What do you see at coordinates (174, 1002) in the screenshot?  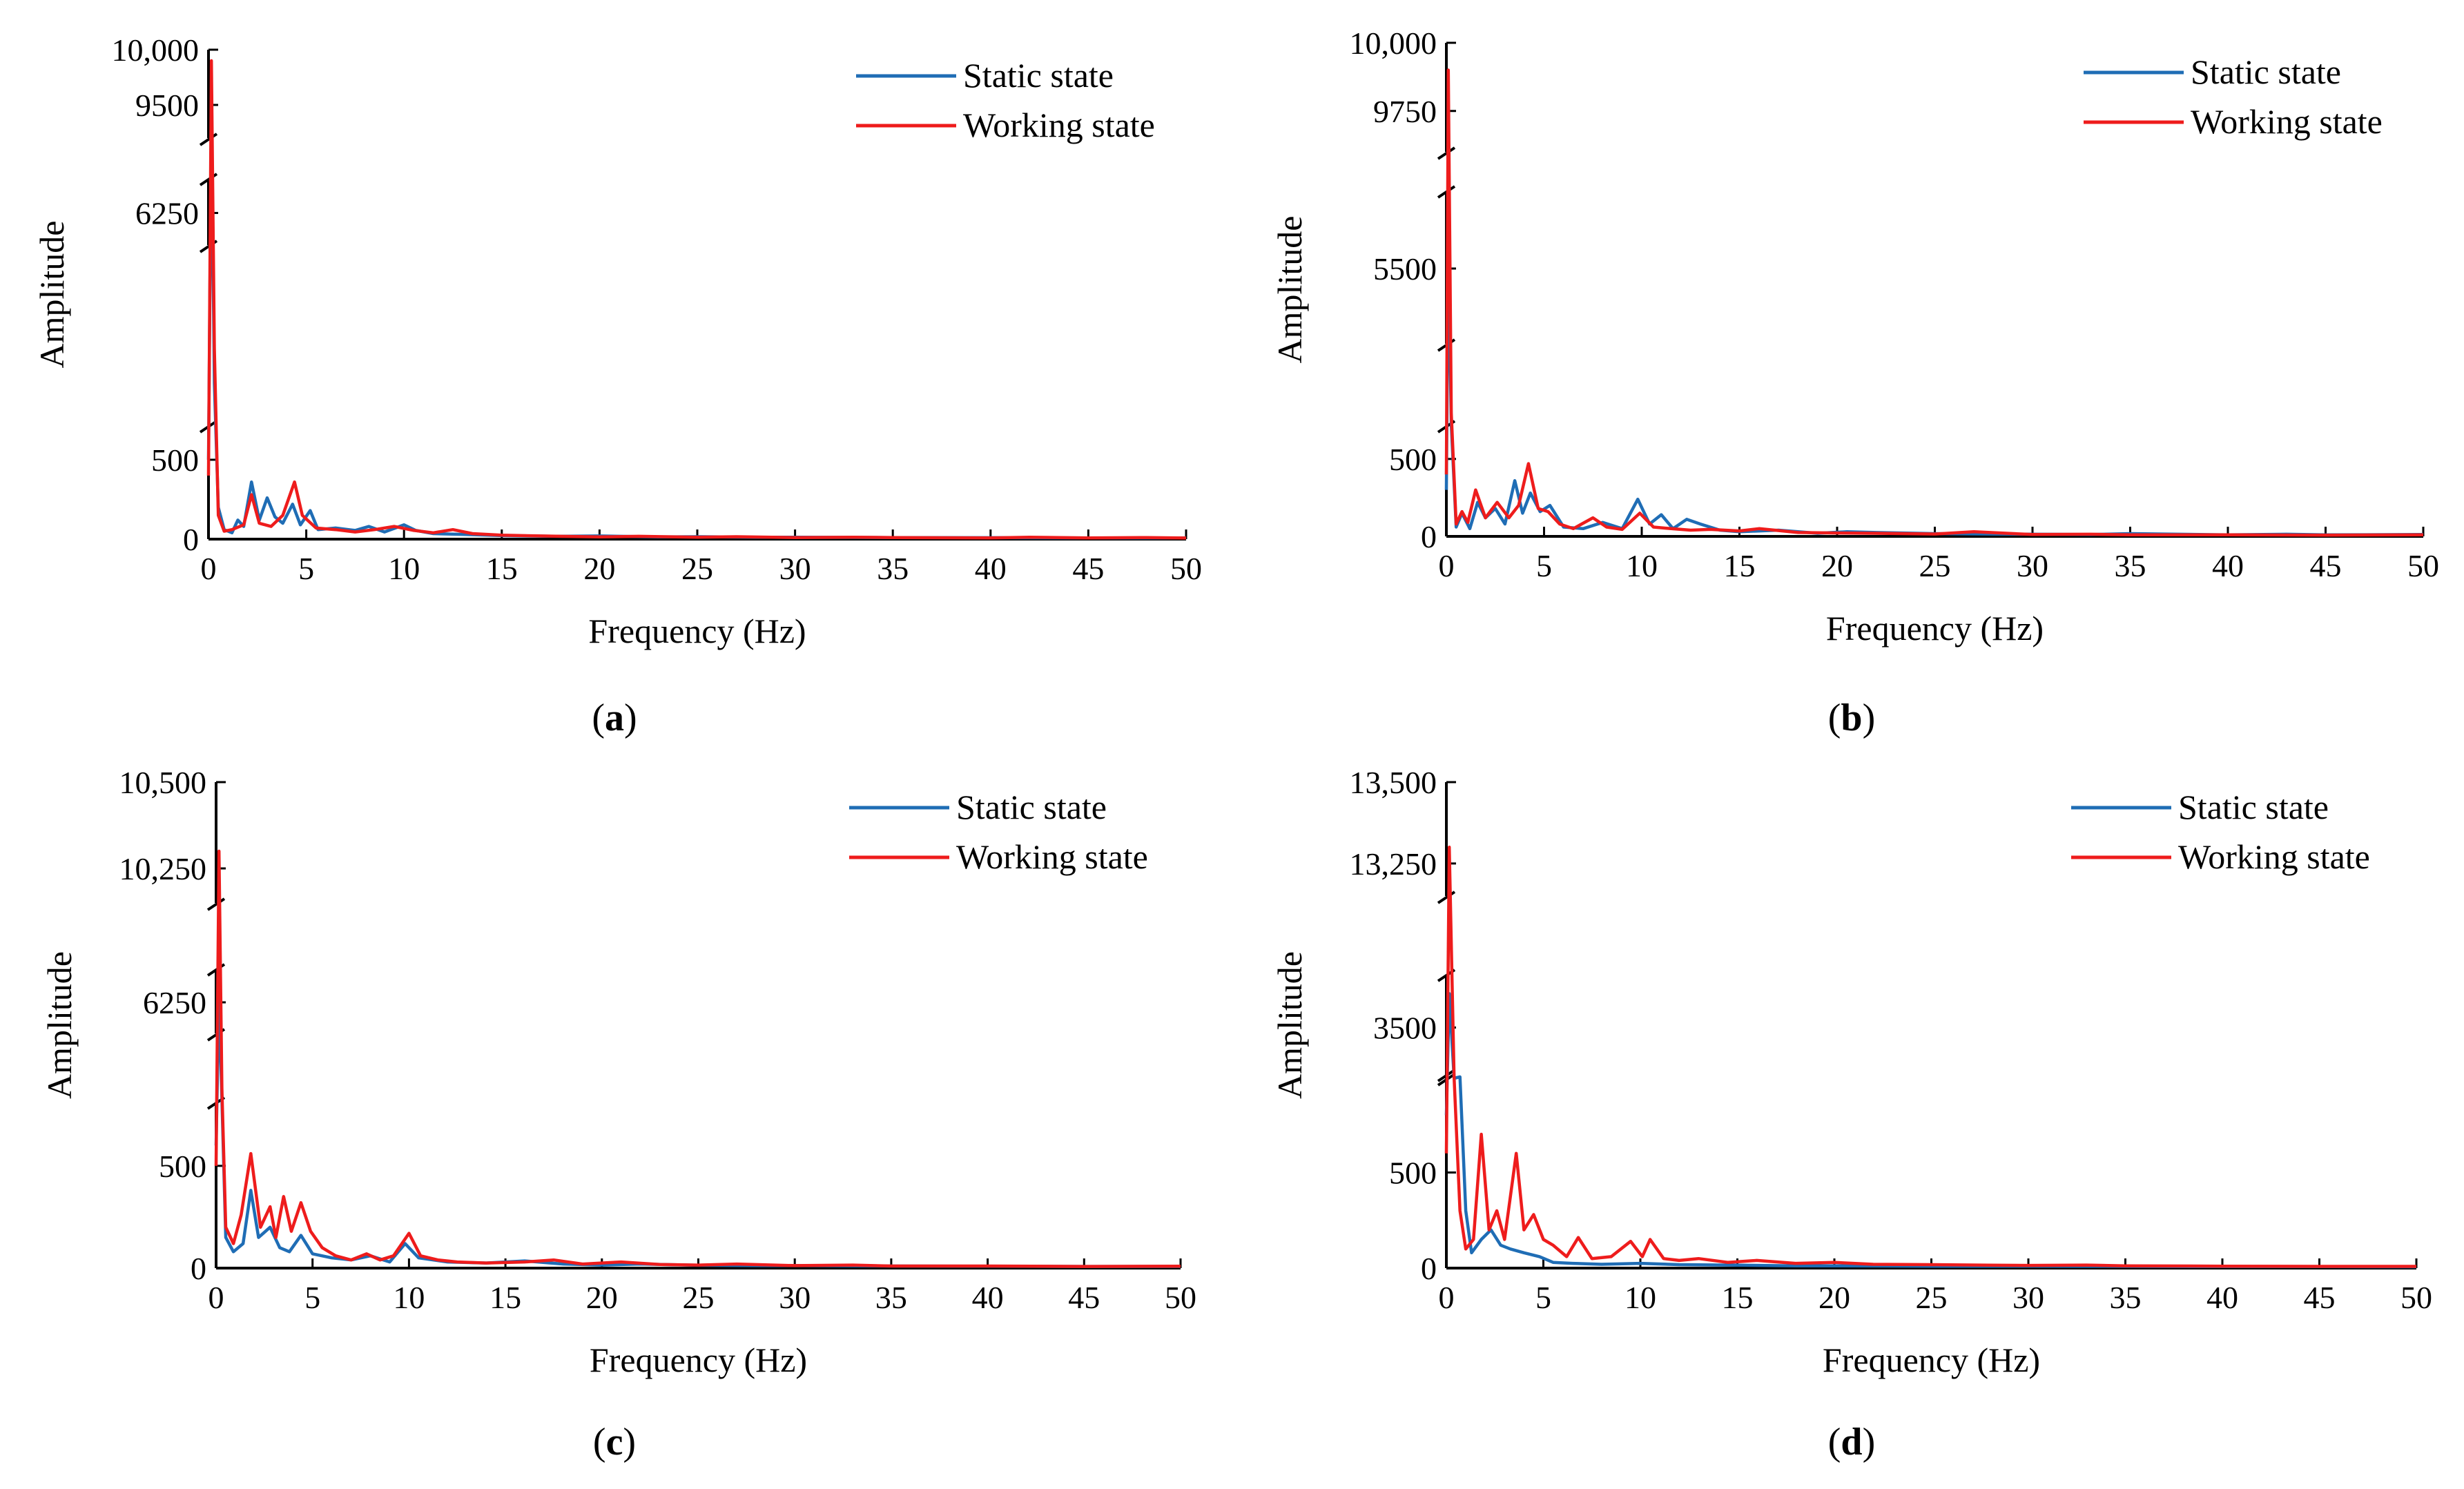 I see `y-tick-label: 6250` at bounding box center [174, 1002].